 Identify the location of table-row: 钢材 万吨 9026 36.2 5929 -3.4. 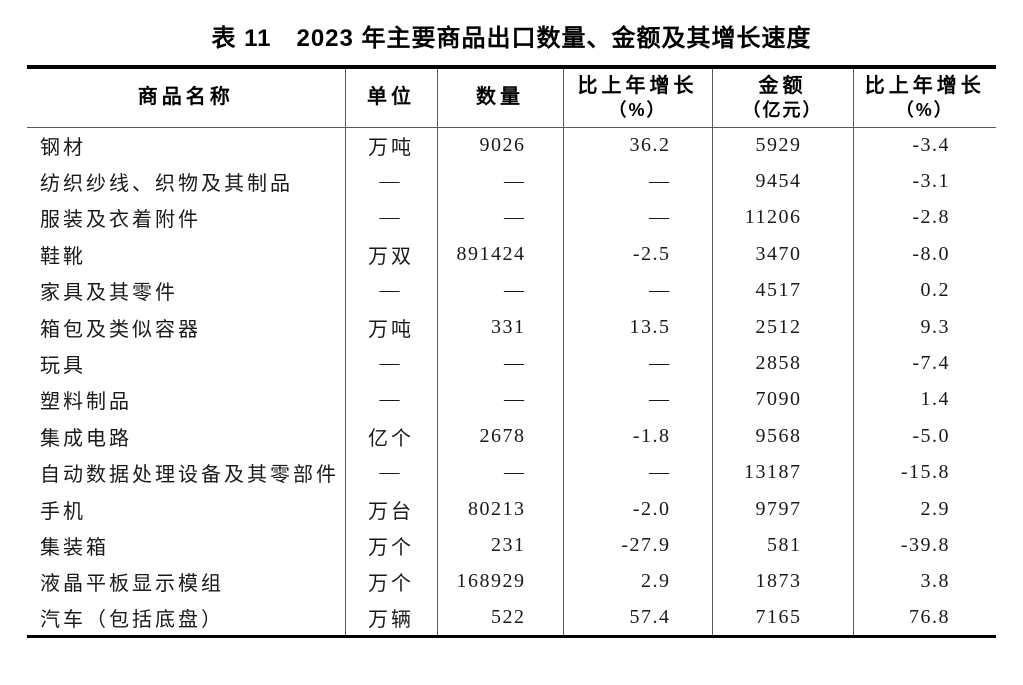
(511, 145).